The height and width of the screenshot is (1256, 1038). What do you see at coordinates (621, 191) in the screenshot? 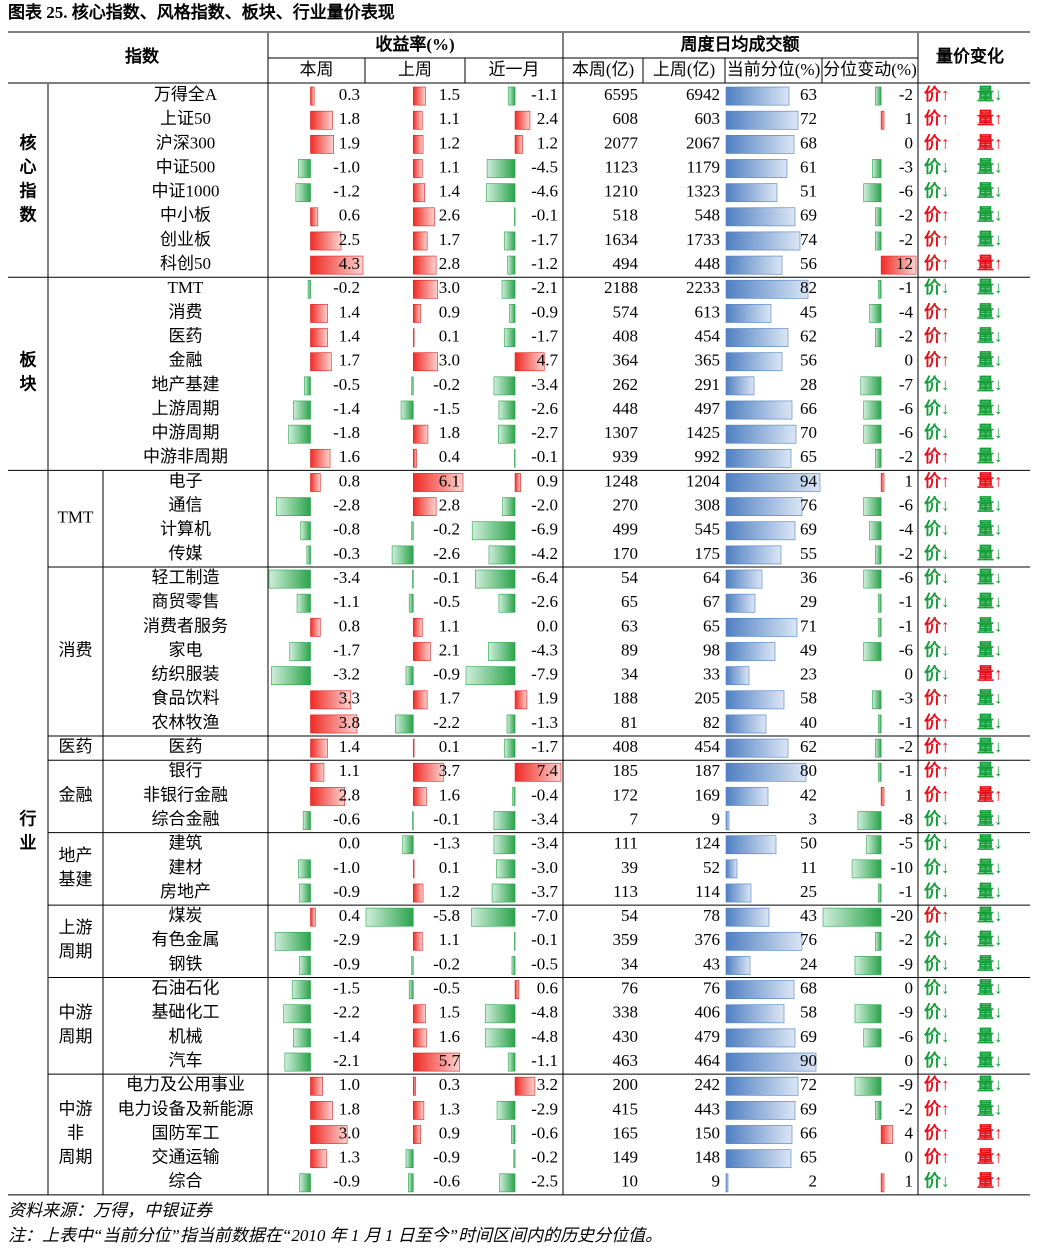
I see `cell-value: 1210` at bounding box center [621, 191].